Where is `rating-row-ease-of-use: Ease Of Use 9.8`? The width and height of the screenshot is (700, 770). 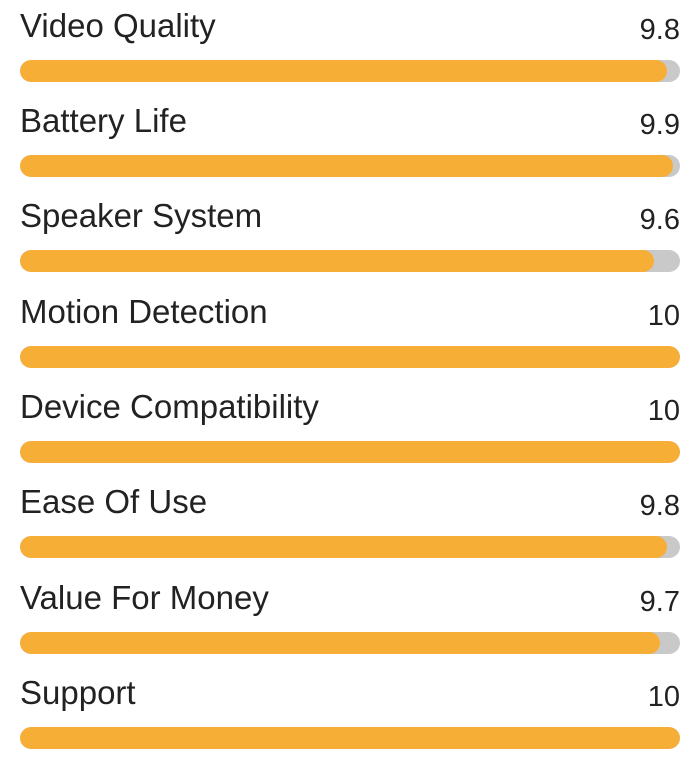
rating-row-ease-of-use: Ease Of Use 9.8 is located at coordinates (350, 527).